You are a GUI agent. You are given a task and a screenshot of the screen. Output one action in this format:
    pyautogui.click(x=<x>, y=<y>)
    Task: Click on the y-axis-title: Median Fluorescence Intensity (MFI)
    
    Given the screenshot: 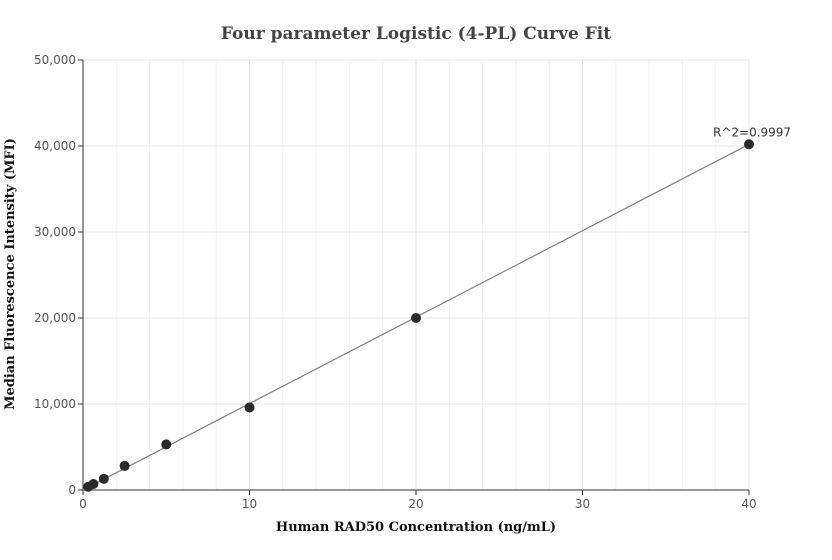 What is the action you would take?
    pyautogui.click(x=10, y=274)
    